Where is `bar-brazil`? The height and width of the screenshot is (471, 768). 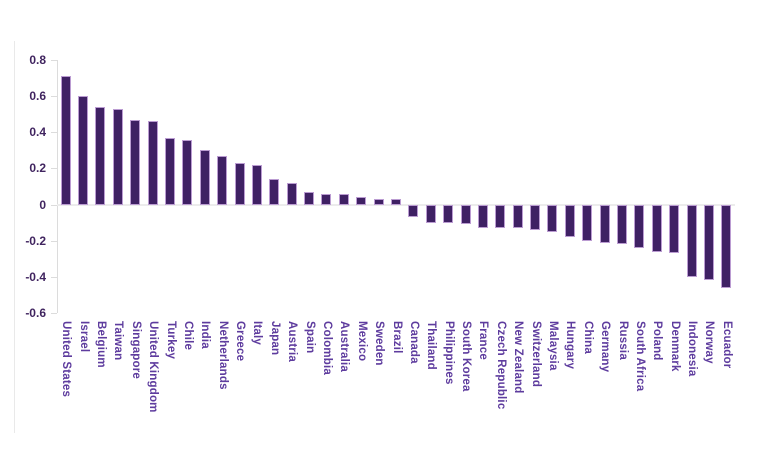
bar-brazil is located at coordinates (396, 202).